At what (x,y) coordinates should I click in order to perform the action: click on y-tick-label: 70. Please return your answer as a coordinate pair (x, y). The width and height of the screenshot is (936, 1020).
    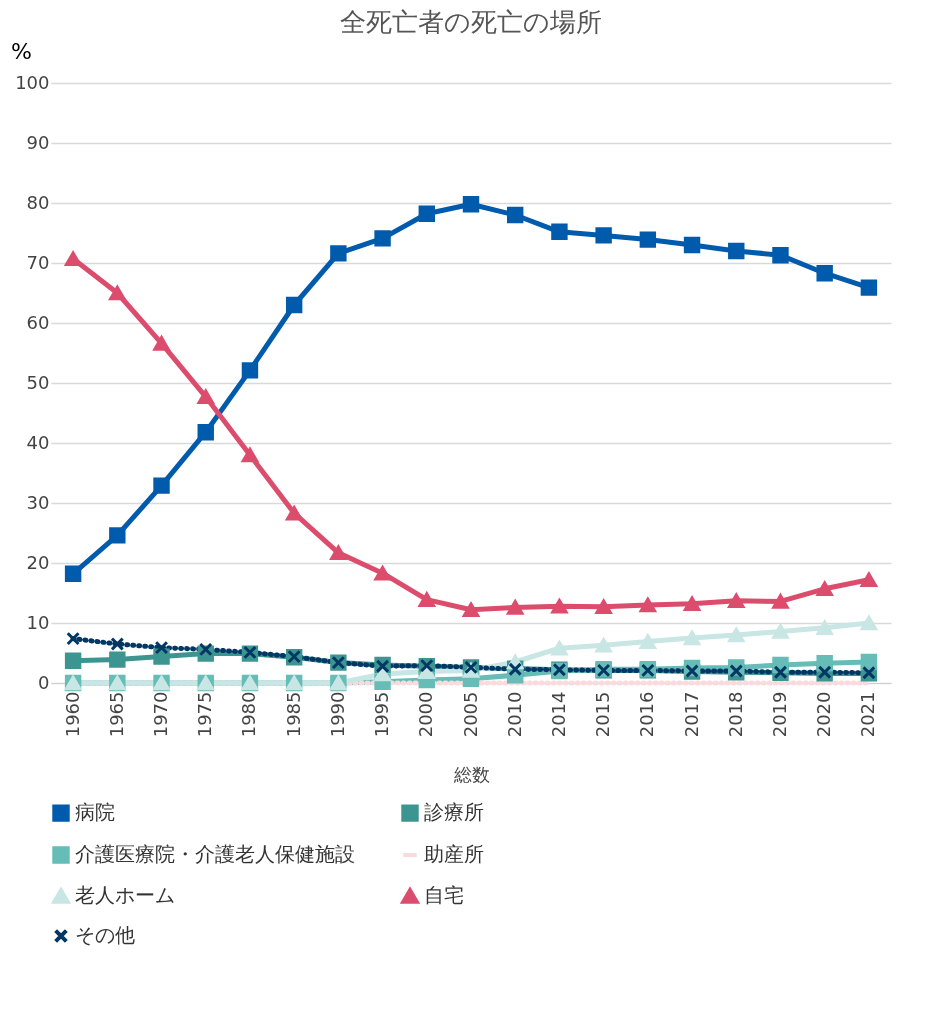
    Looking at the image, I should click on (38, 262).